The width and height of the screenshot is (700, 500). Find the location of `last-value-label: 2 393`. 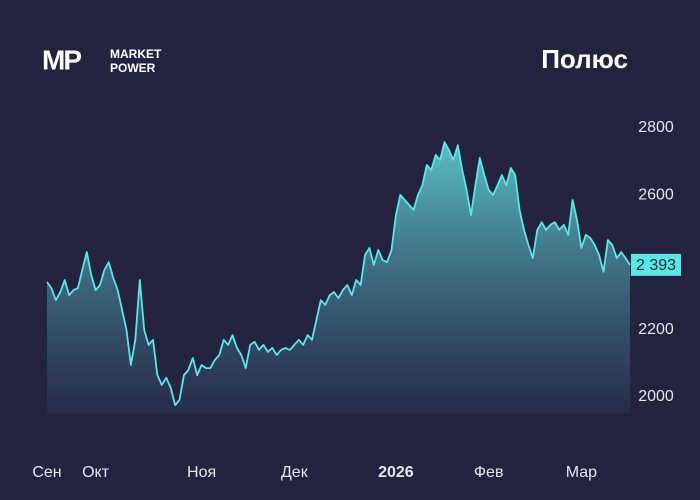

last-value-label: 2 393 is located at coordinates (656, 265).